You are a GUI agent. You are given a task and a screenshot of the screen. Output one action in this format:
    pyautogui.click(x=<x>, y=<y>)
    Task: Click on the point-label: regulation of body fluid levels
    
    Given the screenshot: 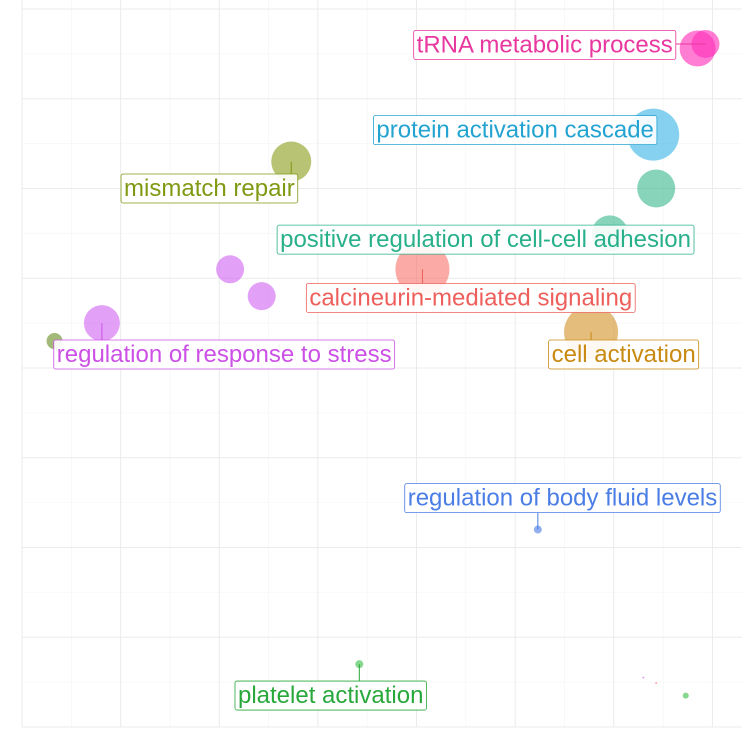 What is the action you would take?
    pyautogui.click(x=563, y=498)
    